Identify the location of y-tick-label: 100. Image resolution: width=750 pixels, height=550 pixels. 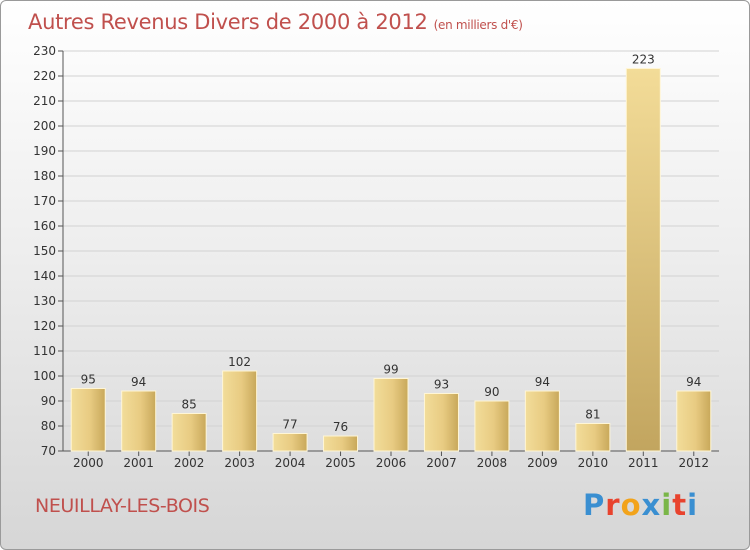
(44, 376).